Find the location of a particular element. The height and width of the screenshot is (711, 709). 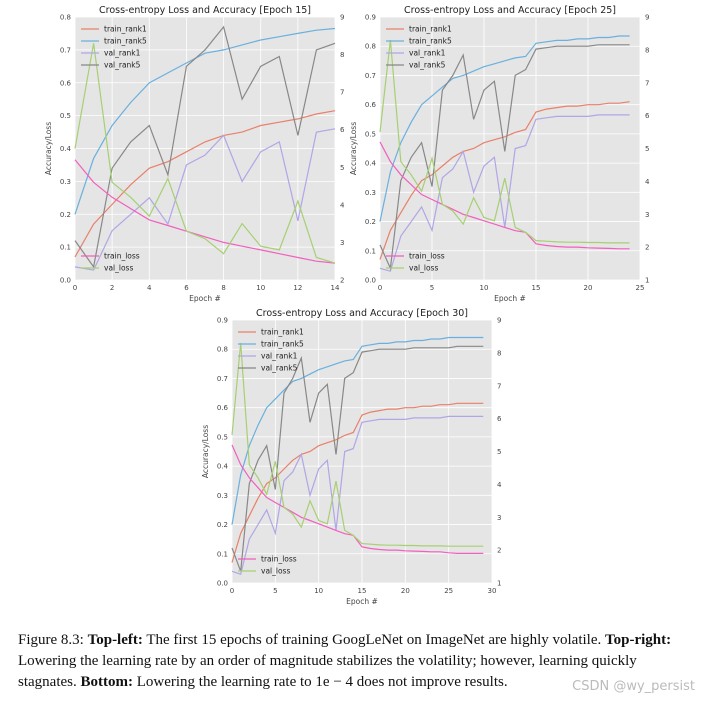

legend-label-train-loss: train_loss is located at coordinates (122, 256).